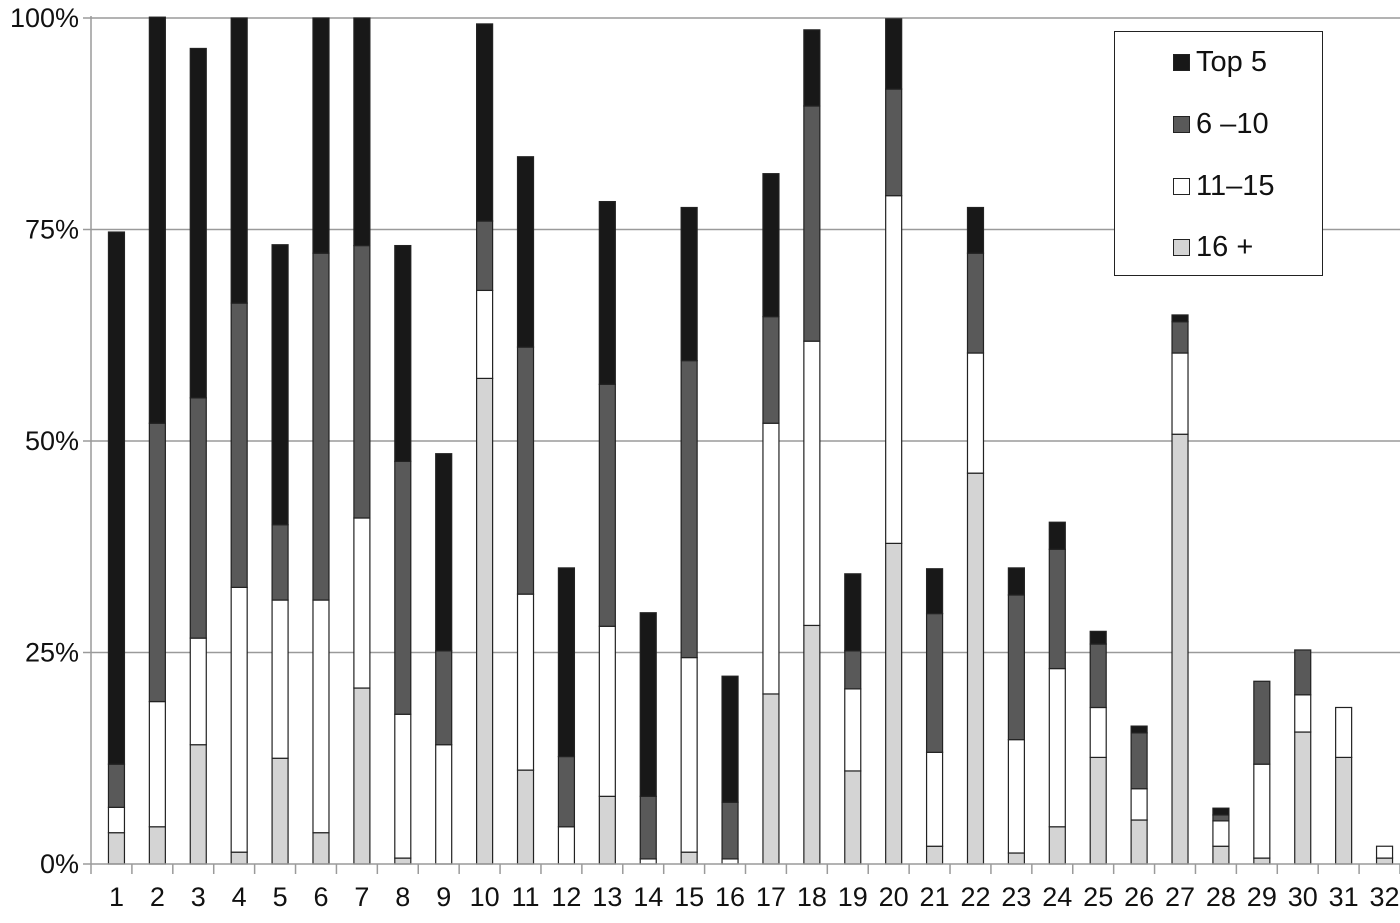 The width and height of the screenshot is (1400, 923). Describe the element at coordinates (1231, 62) in the screenshot. I see `legend-label: Top 5` at that location.